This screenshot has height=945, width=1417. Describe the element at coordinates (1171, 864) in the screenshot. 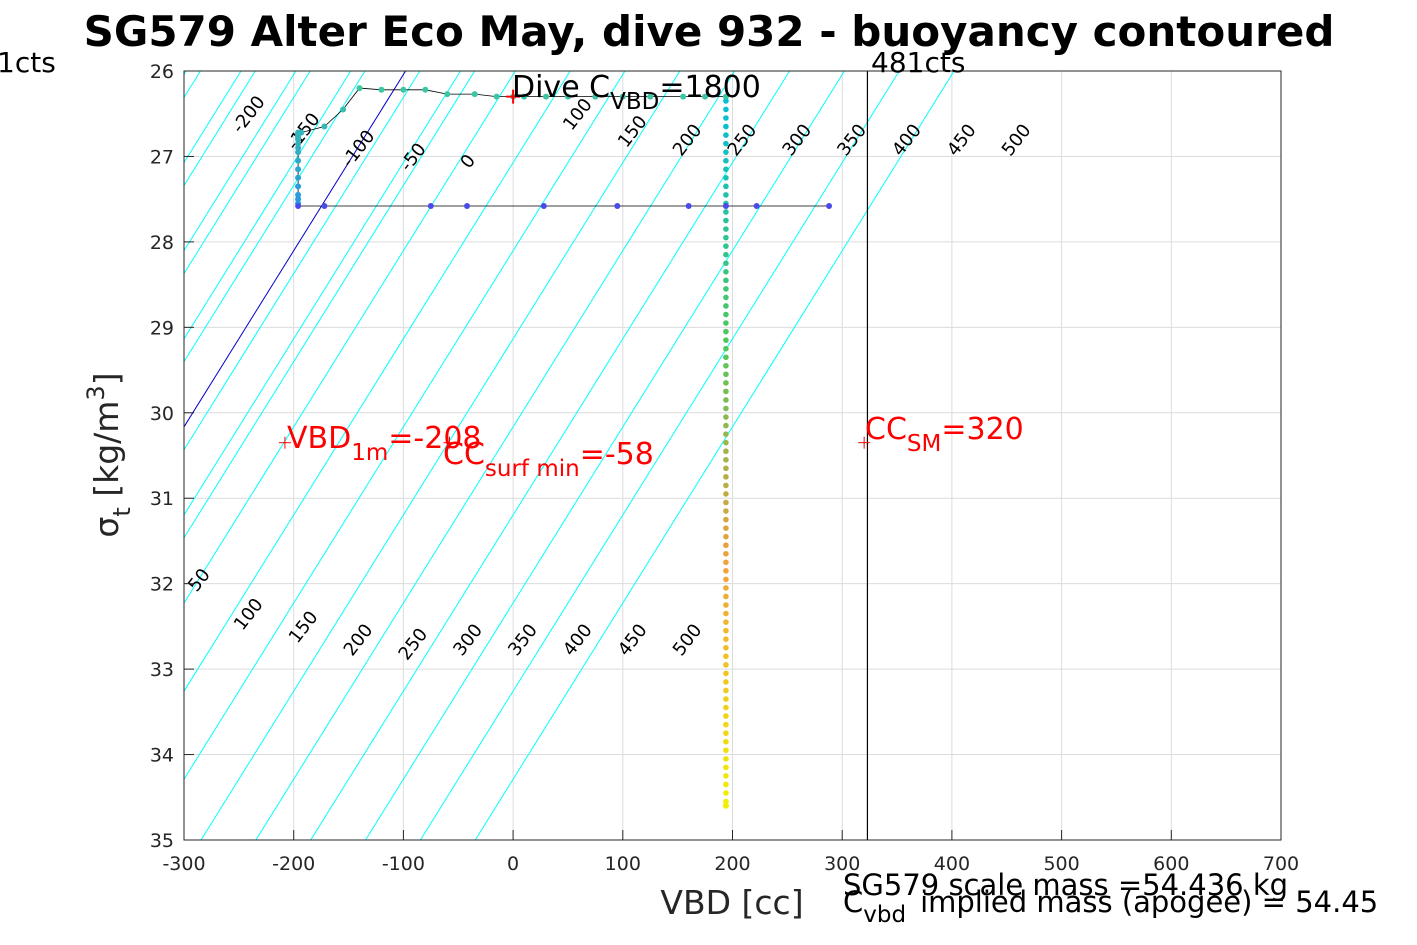

I see `x-tick-label: 600` at that location.